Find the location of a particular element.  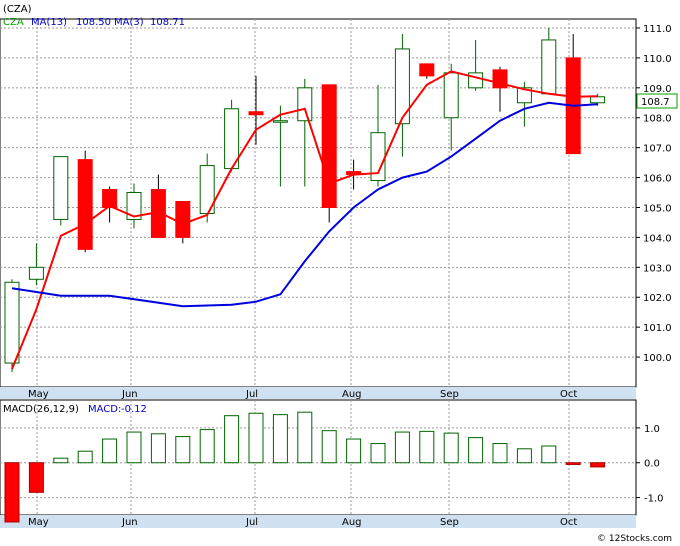

price-x-axis-band is located at coordinates (318, 393).